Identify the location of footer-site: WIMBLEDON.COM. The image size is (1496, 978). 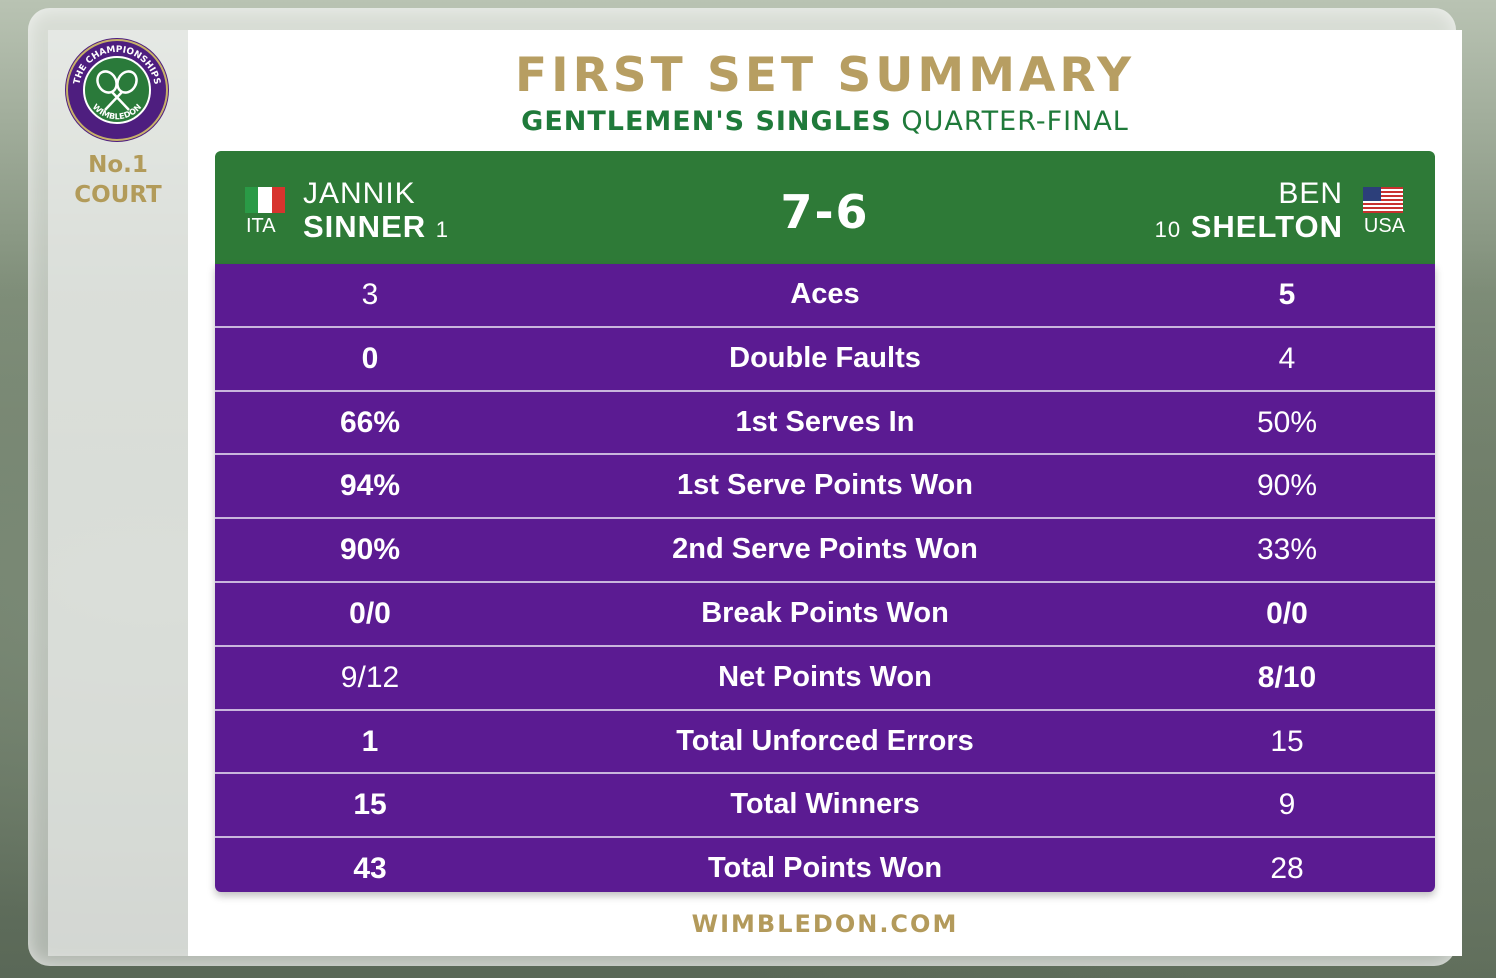
(825, 924).